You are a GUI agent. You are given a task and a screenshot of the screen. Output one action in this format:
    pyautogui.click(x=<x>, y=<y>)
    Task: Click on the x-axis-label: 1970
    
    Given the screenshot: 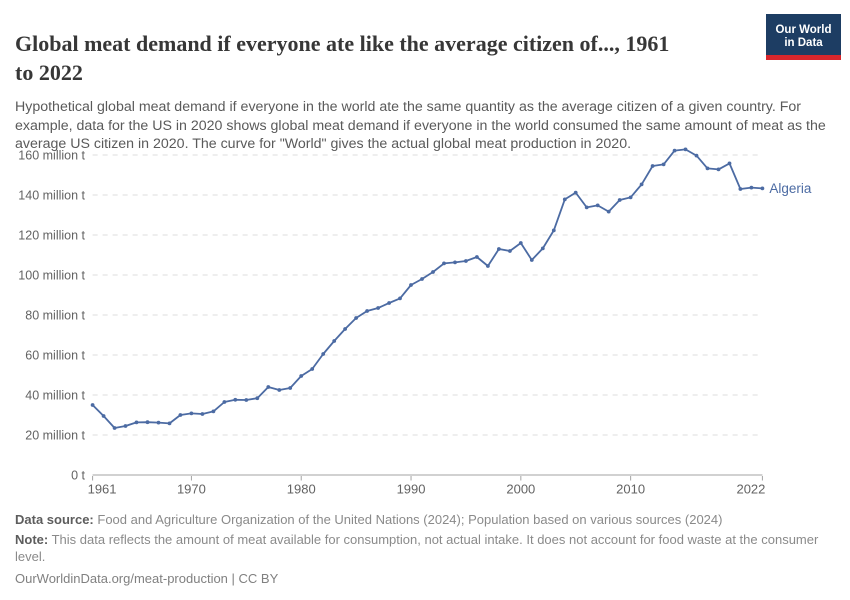 What is the action you would take?
    pyautogui.click(x=191, y=489)
    